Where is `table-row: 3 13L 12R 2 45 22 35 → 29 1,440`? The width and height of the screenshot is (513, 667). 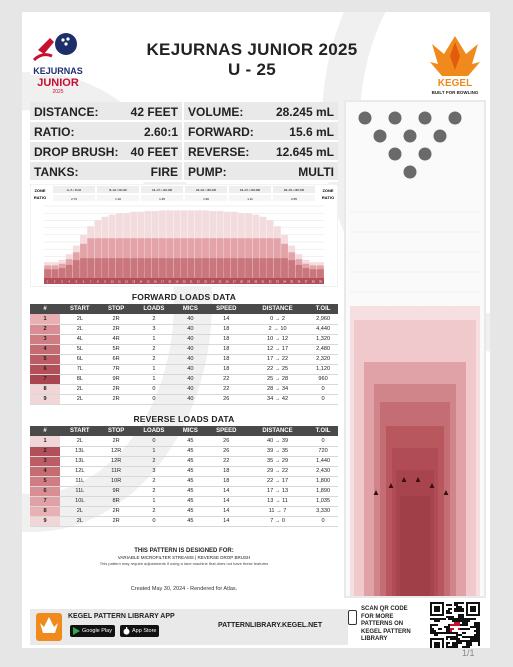 table-row: 3 13L 12R 2 45 22 35 → 29 1,440 is located at coordinates (184, 461).